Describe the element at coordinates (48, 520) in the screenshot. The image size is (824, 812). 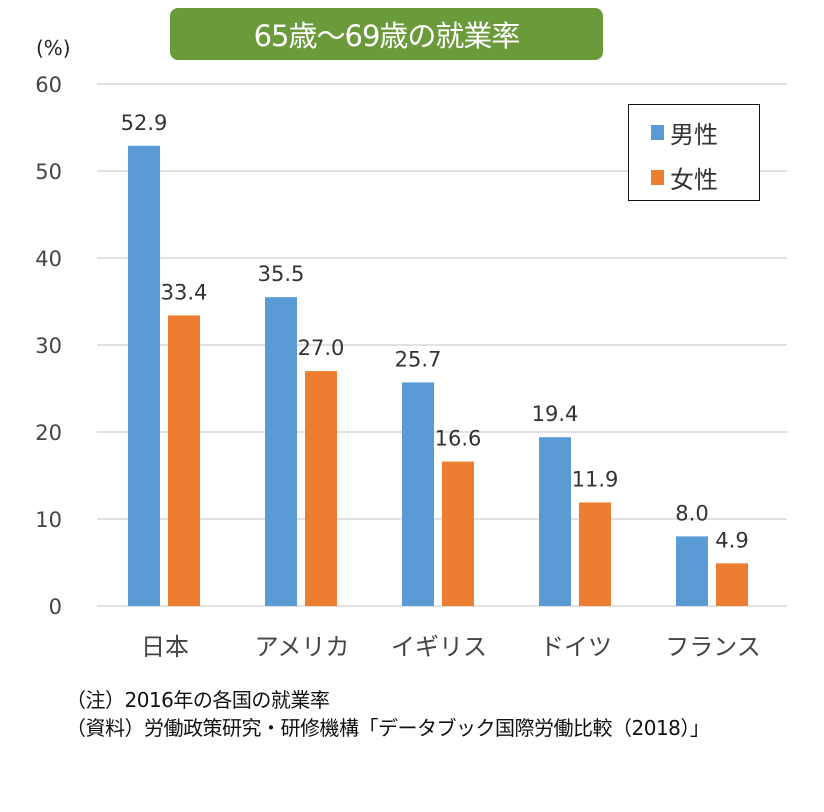
I see `y-tick-label: 10` at that location.